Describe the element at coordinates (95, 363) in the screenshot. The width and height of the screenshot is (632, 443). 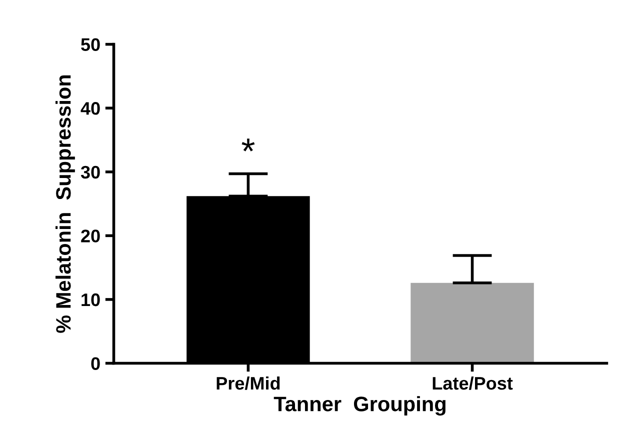
I see `y-tick-label: 0` at that location.